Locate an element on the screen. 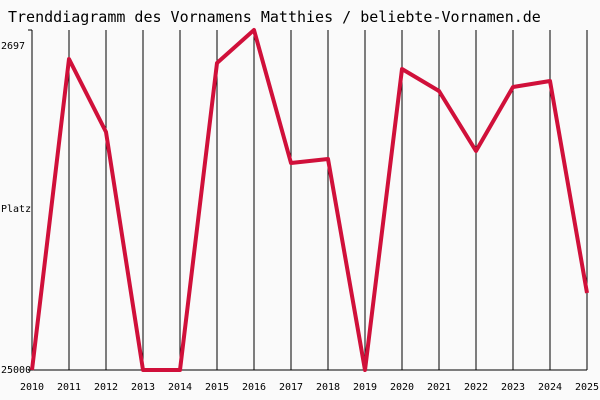  x-tick-label: 2013 is located at coordinates (143, 387).